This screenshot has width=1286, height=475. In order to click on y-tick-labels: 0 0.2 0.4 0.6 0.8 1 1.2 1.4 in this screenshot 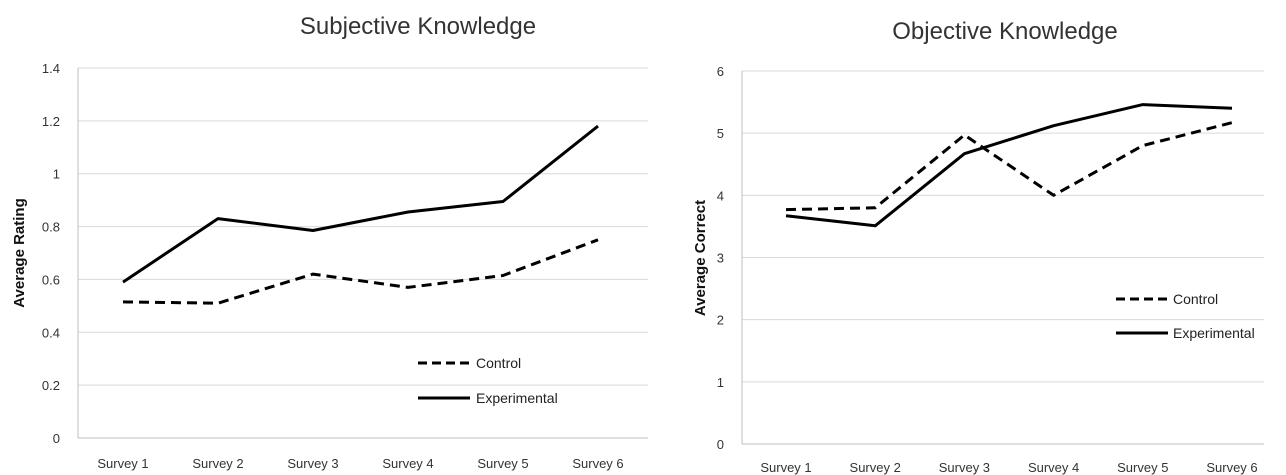, I will do `click(51, 253)`.